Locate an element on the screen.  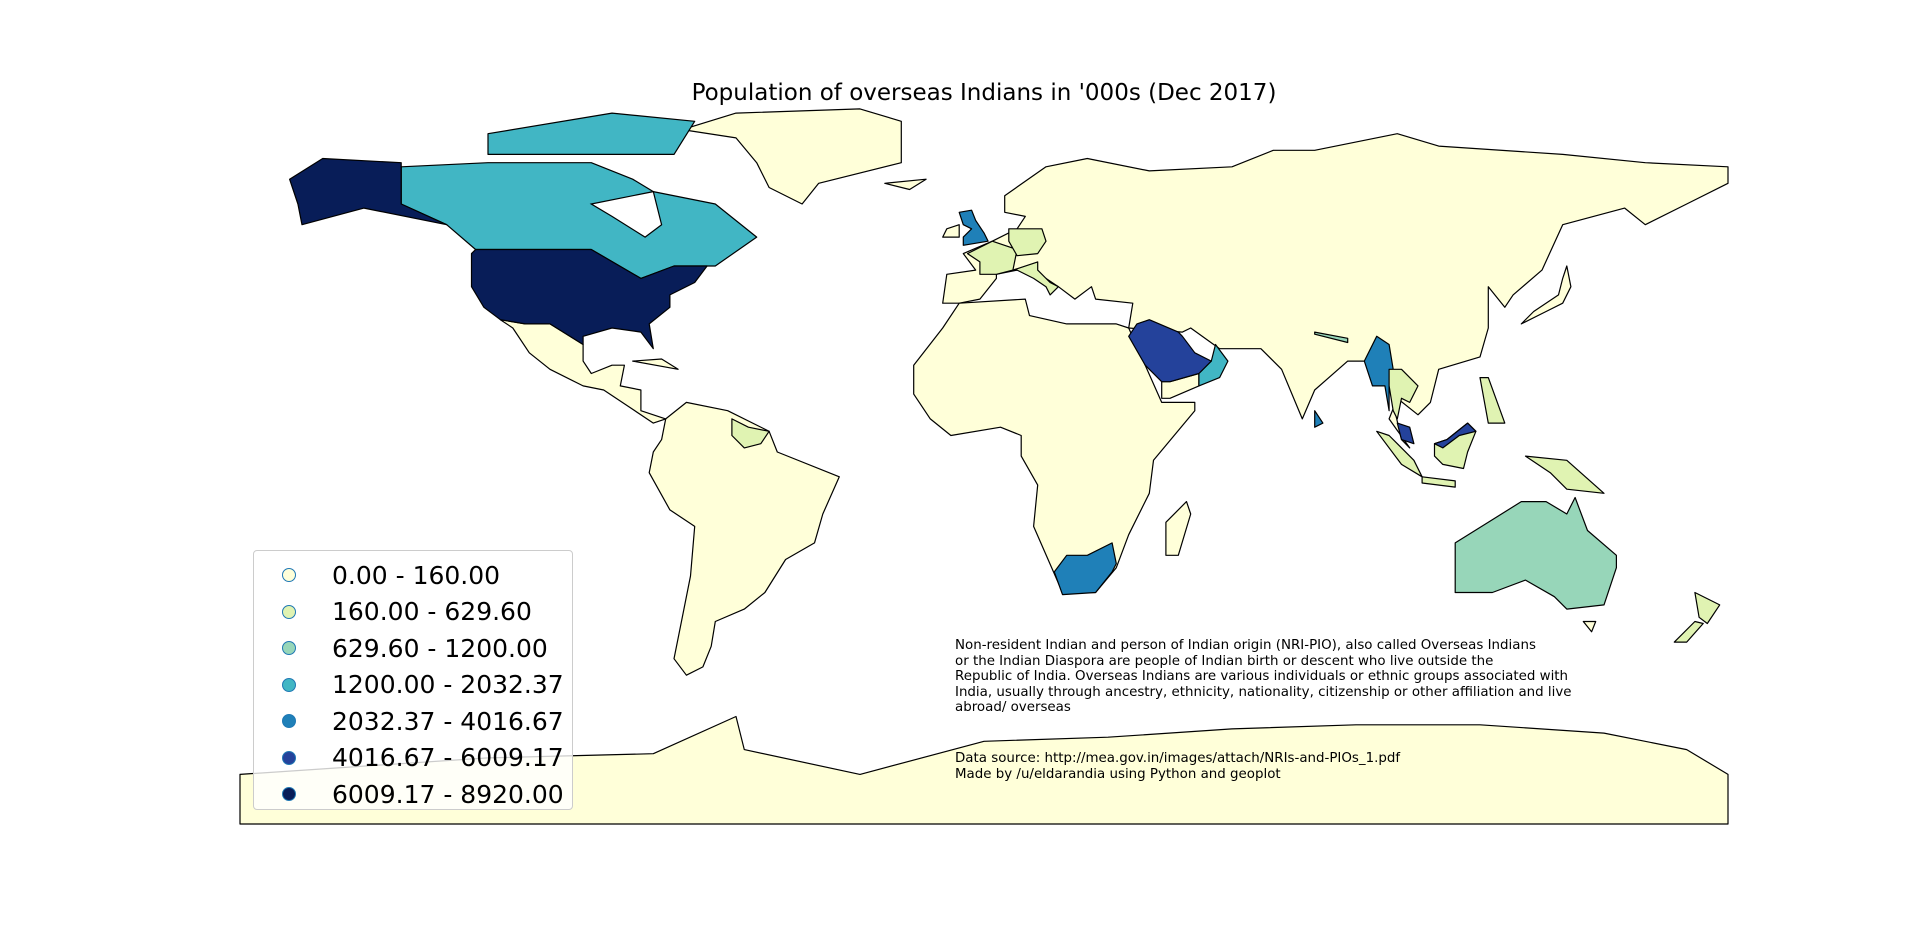
country-madagascar is located at coordinates (1178, 528).